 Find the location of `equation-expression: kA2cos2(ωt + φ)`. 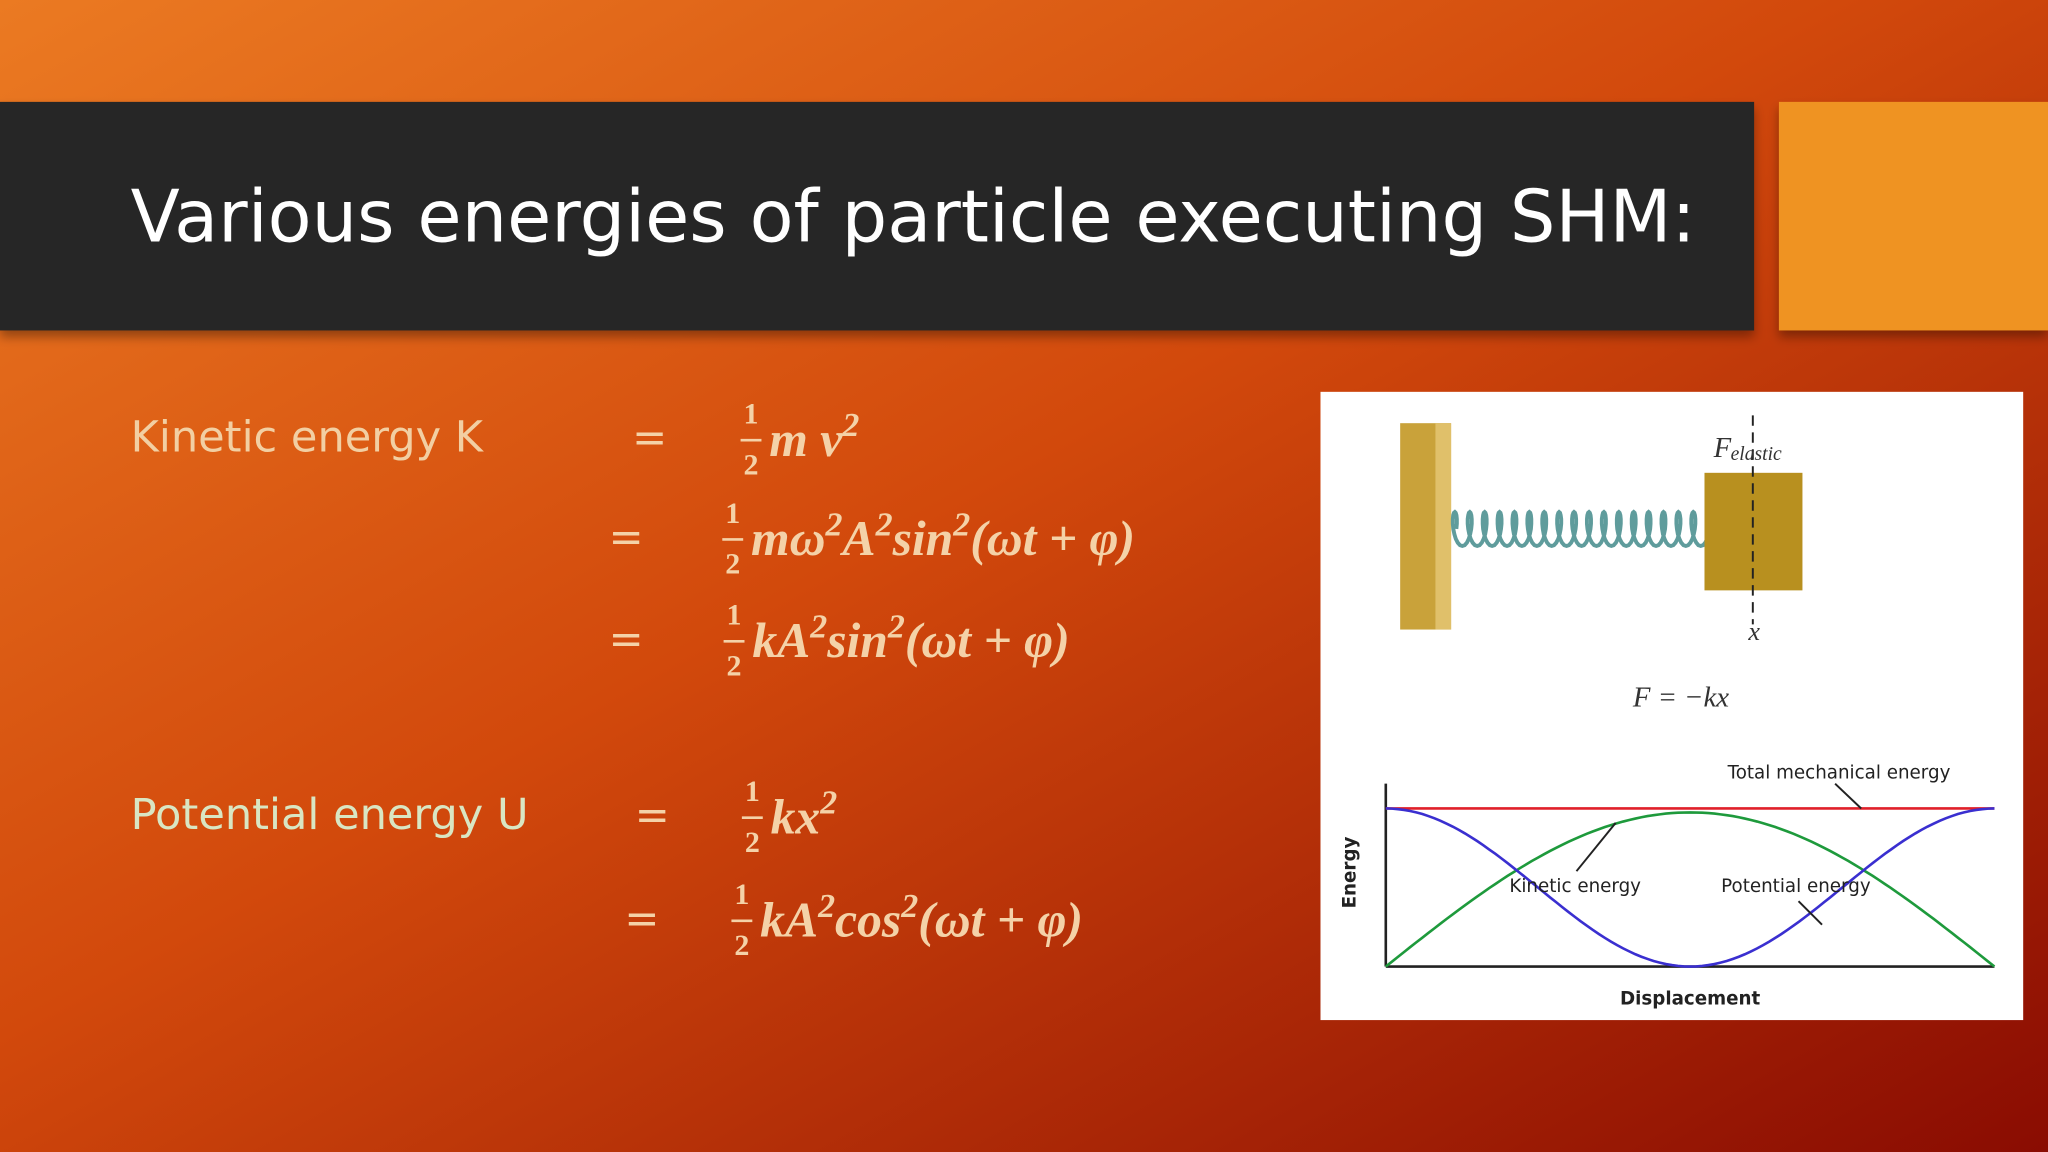

equation-expression: kA2cos2(ωt + φ) is located at coordinates (921, 918).